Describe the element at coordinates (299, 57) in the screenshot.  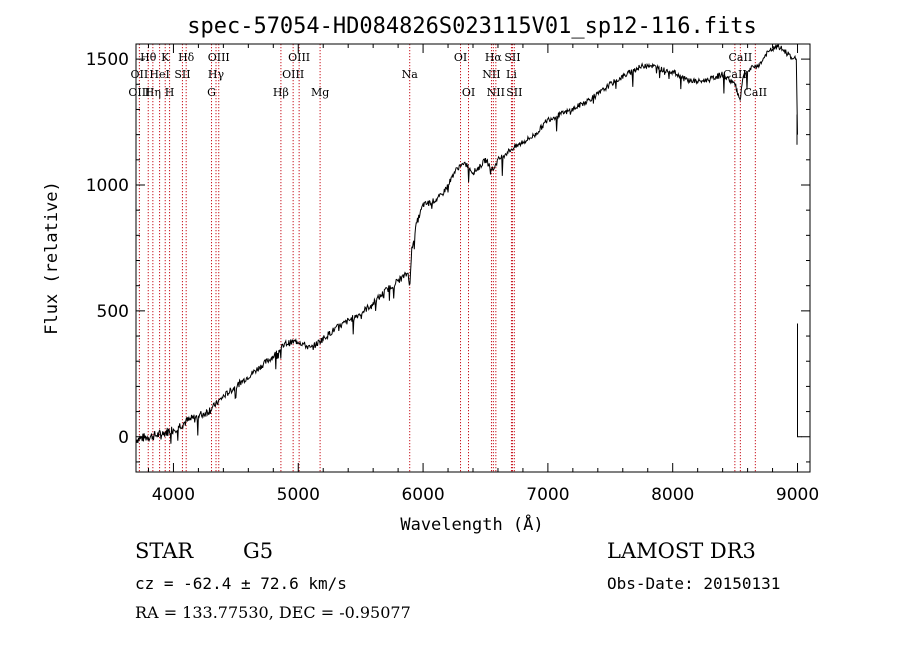
I see `line-label-13: OIII` at that location.